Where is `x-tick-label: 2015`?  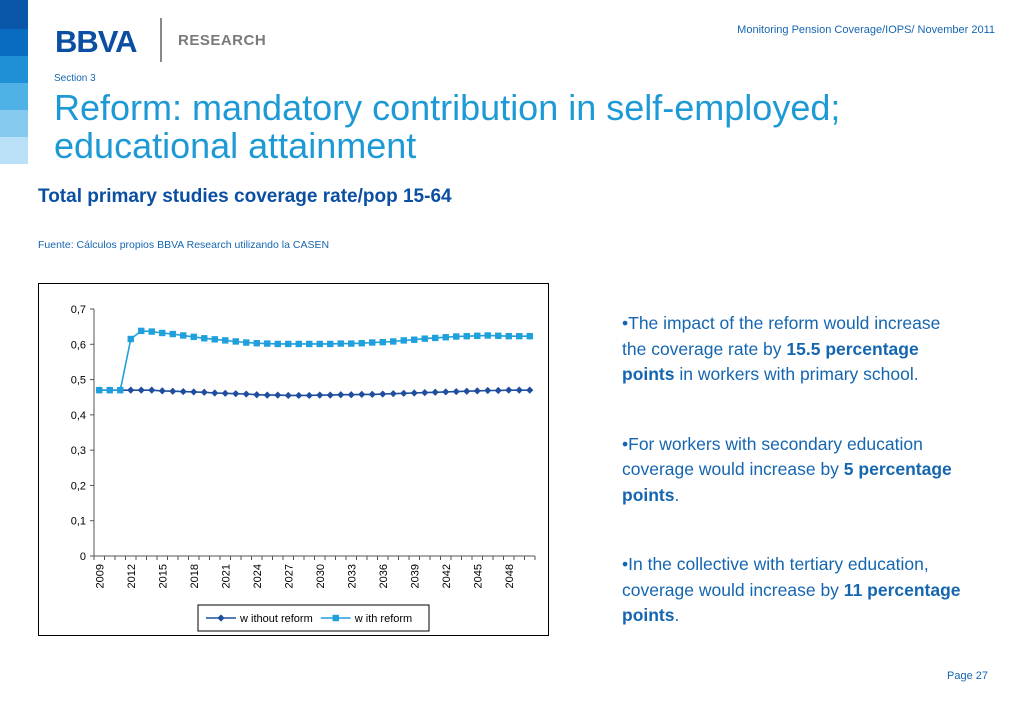 x-tick-label: 2015 is located at coordinates (163, 576).